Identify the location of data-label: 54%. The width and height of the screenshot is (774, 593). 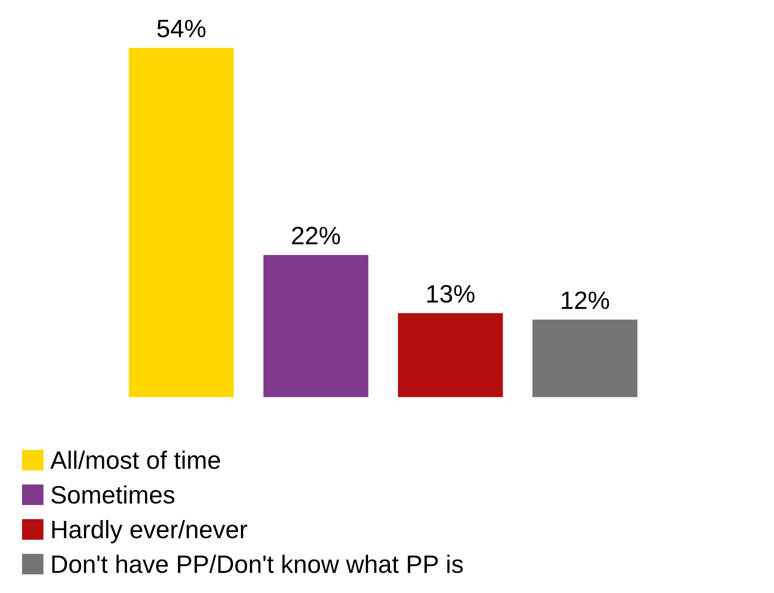
(181, 29).